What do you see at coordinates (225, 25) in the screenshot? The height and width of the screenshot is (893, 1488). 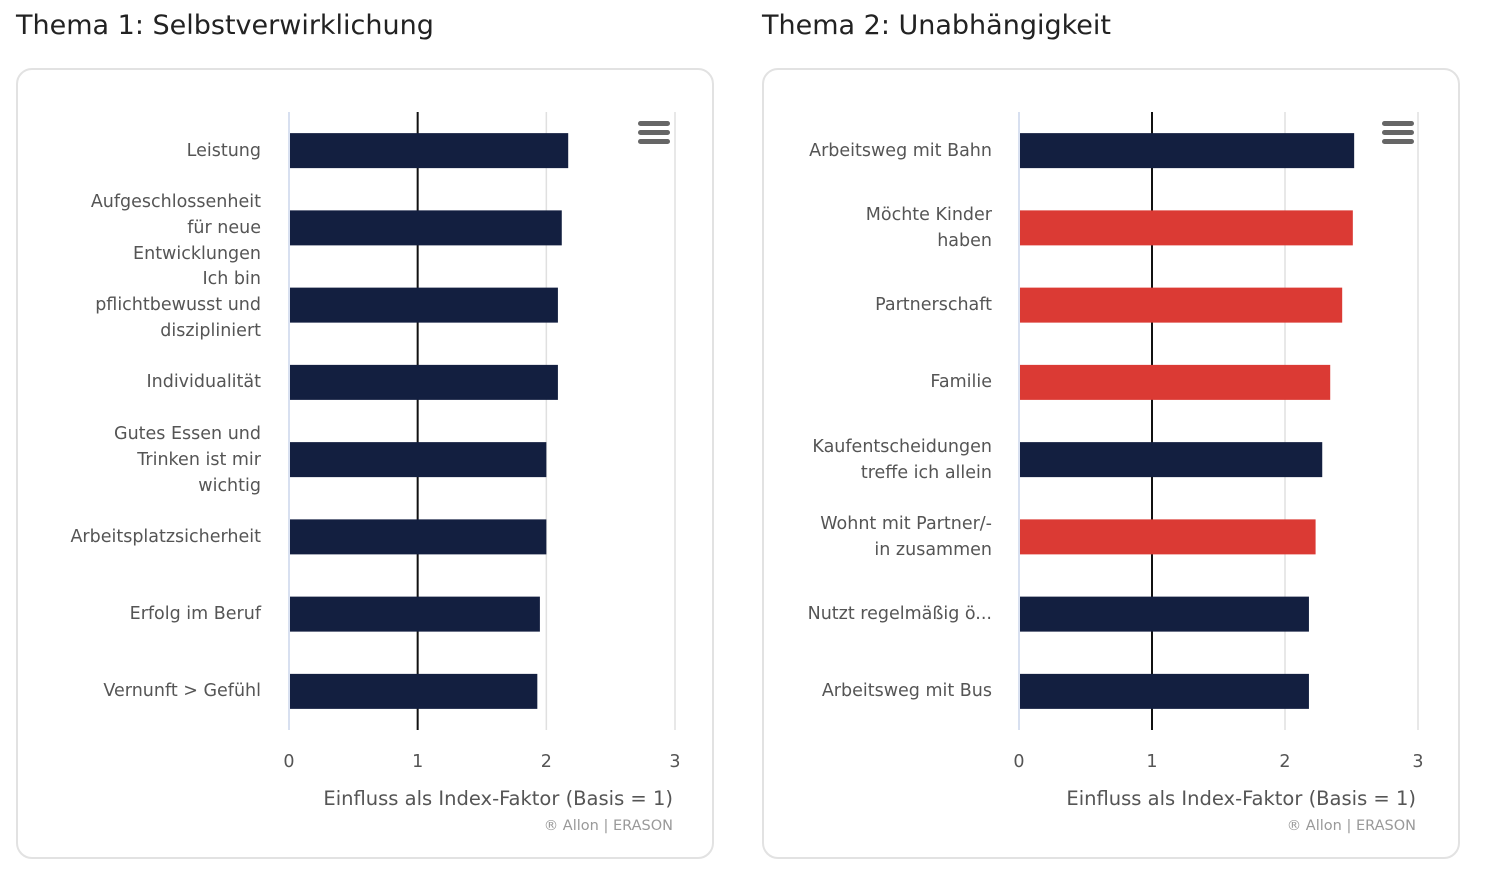 I see `chart-title-1: Thema 1: Selbstverwirklichung` at bounding box center [225, 25].